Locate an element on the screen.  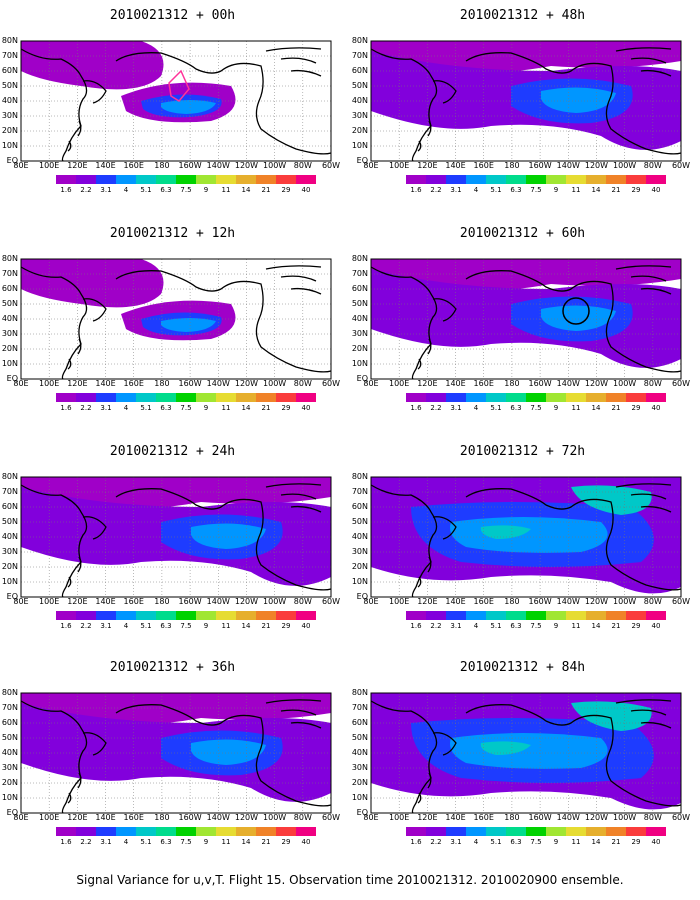
panel-title: 2010021312 + 00h is located at coordinates (172, 15).